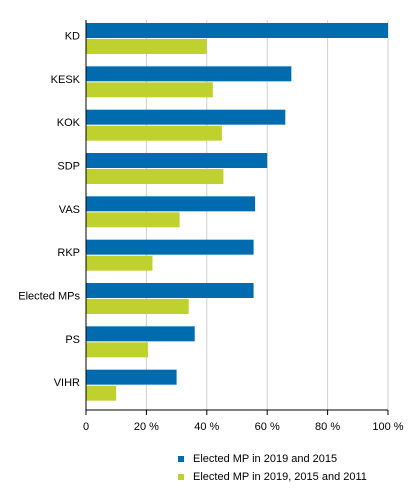  I want to click on category-label: Elected MPs, so click(49, 297).